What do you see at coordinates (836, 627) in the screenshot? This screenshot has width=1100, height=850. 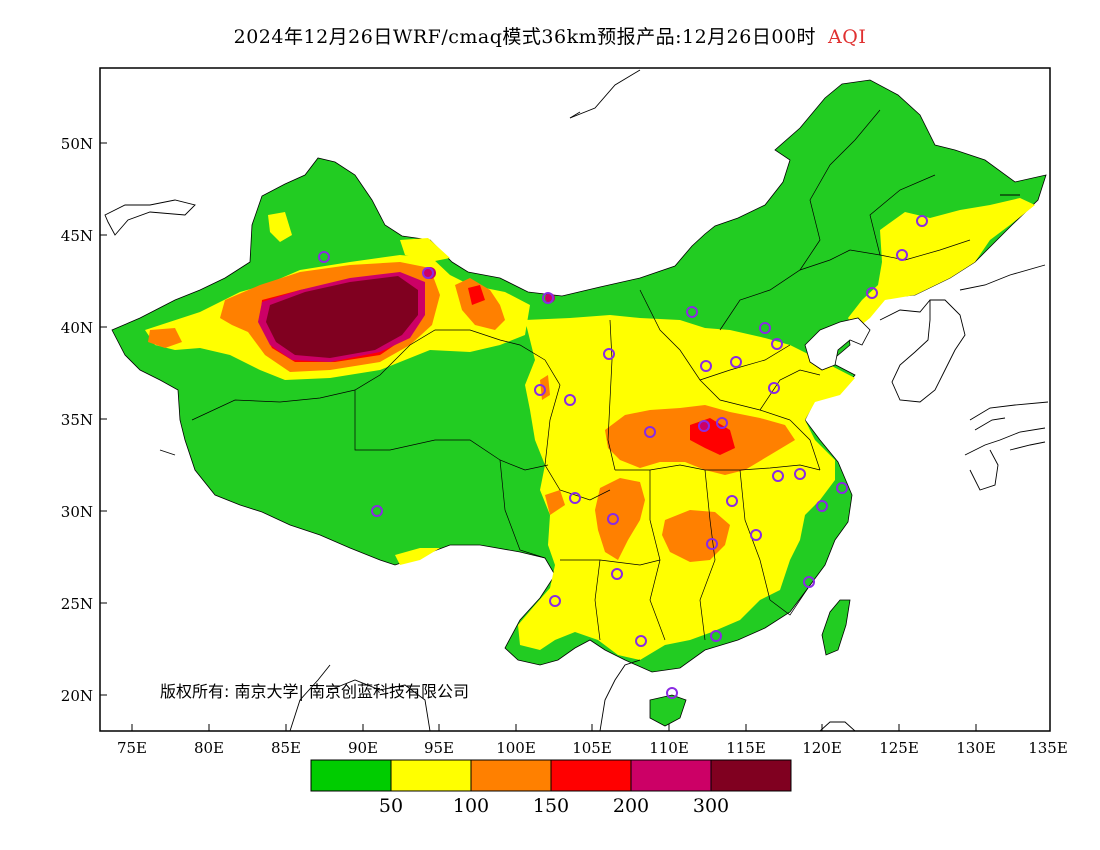 I see `taiwan-island` at bounding box center [836, 627].